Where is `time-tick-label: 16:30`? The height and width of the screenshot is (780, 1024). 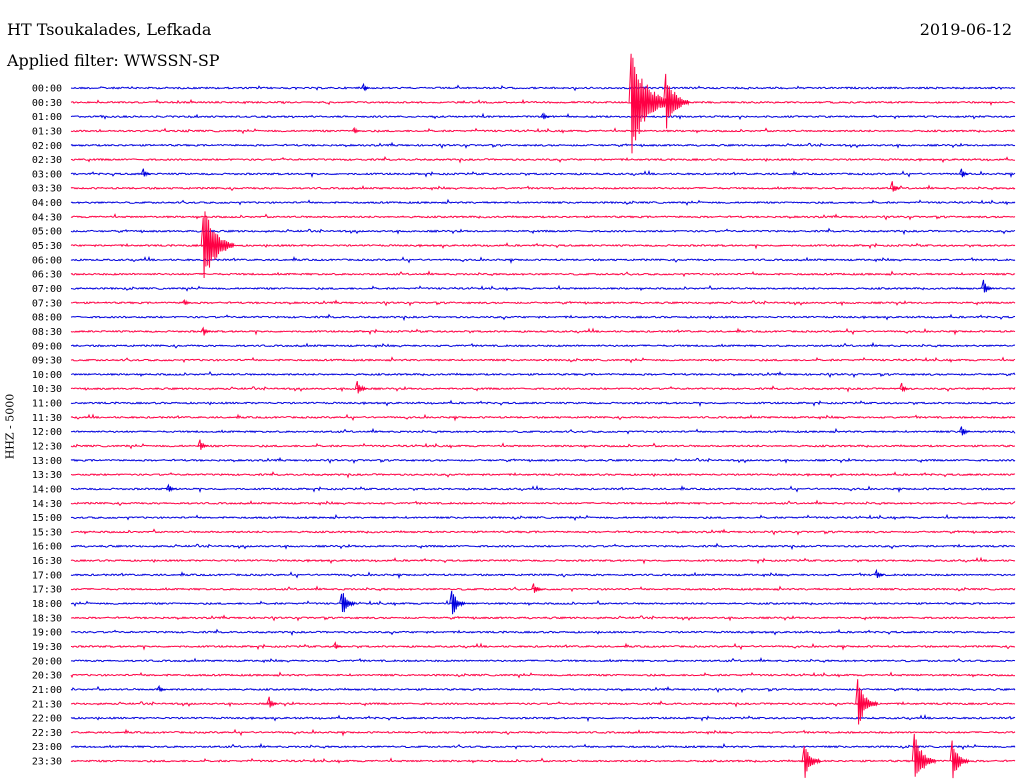 time-tick-label: 16:30 is located at coordinates (47, 561).